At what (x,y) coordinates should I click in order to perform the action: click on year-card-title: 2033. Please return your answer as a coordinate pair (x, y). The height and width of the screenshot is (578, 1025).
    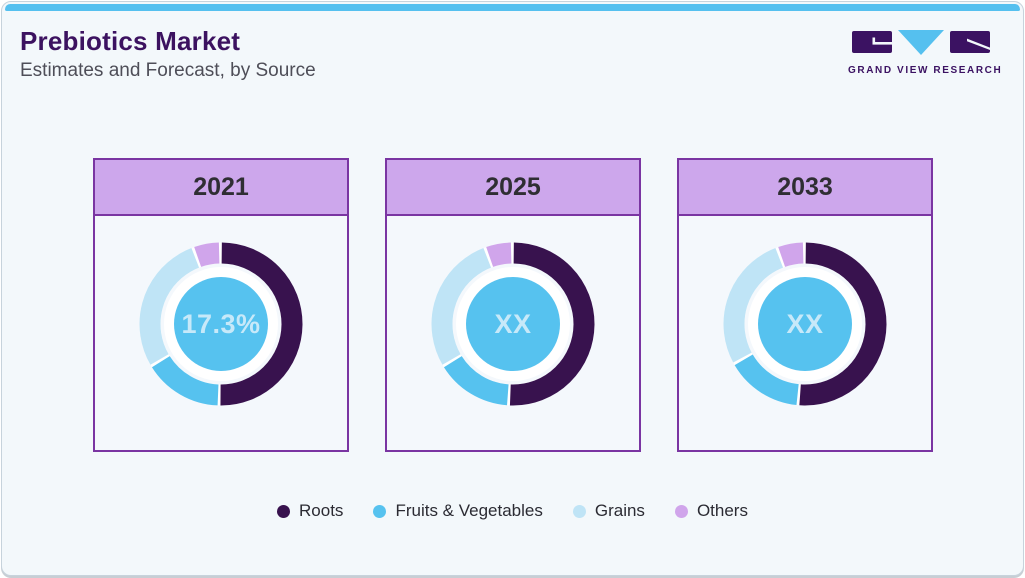
    Looking at the image, I should click on (805, 188).